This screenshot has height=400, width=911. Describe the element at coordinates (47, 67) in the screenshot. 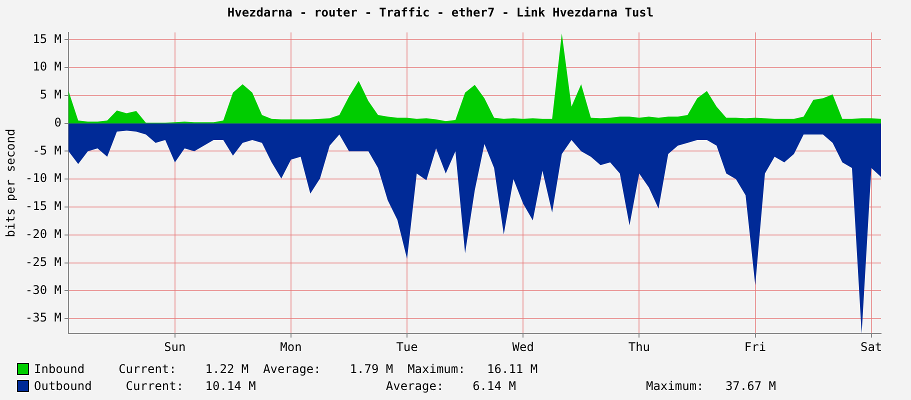

I see `y-tick-label: 10 M` at that location.